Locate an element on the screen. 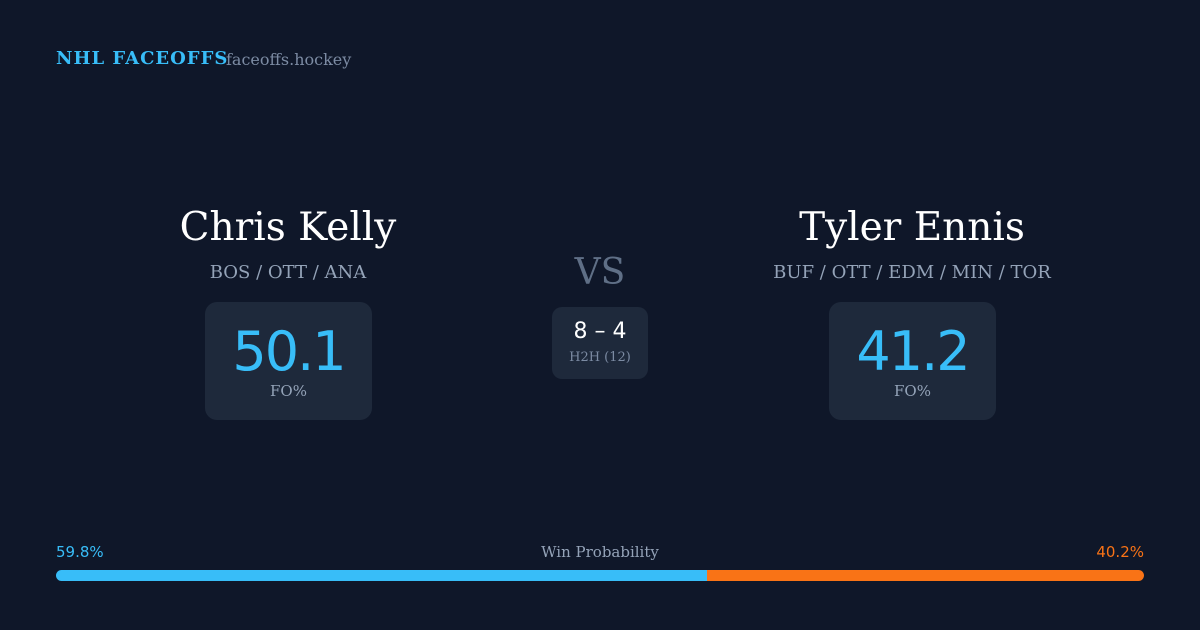 The height and width of the screenshot is (630, 1200). win-prob-bar is located at coordinates (600, 575).